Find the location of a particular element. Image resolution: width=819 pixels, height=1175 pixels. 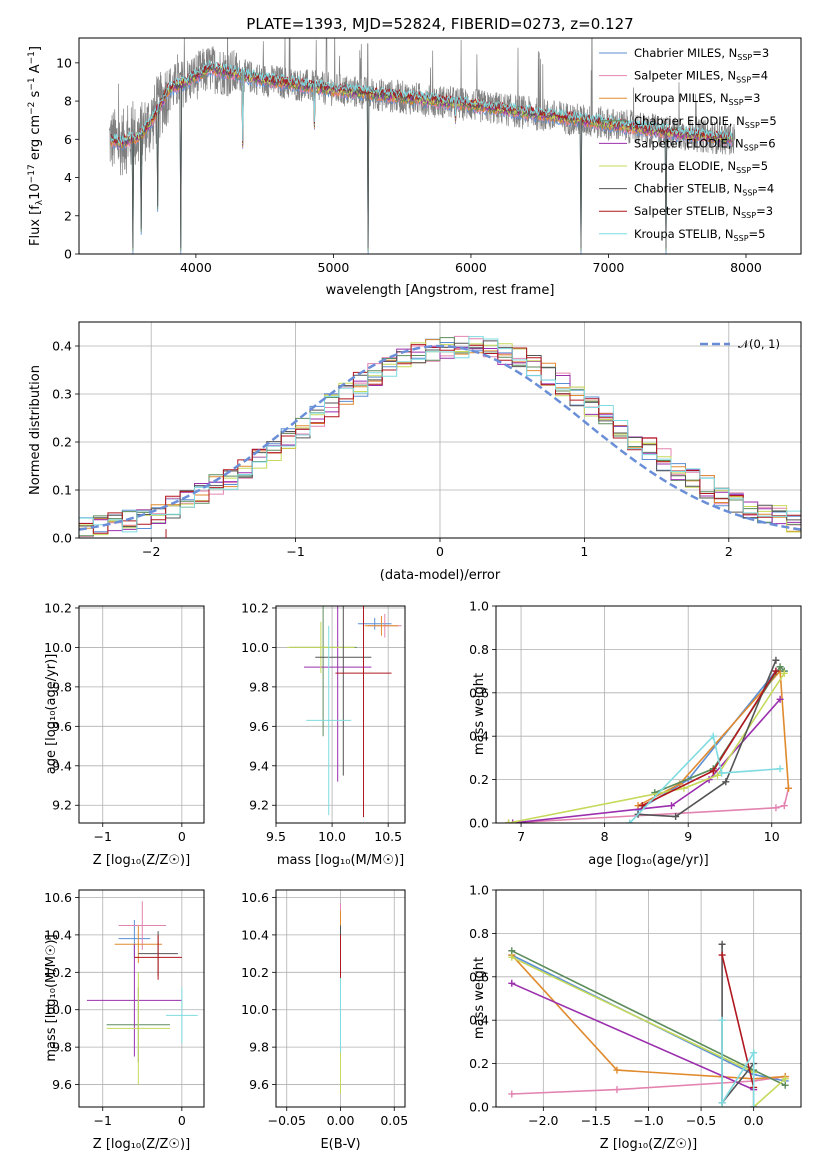

x-tick-label: 0.00 is located at coordinates (341, 1120).